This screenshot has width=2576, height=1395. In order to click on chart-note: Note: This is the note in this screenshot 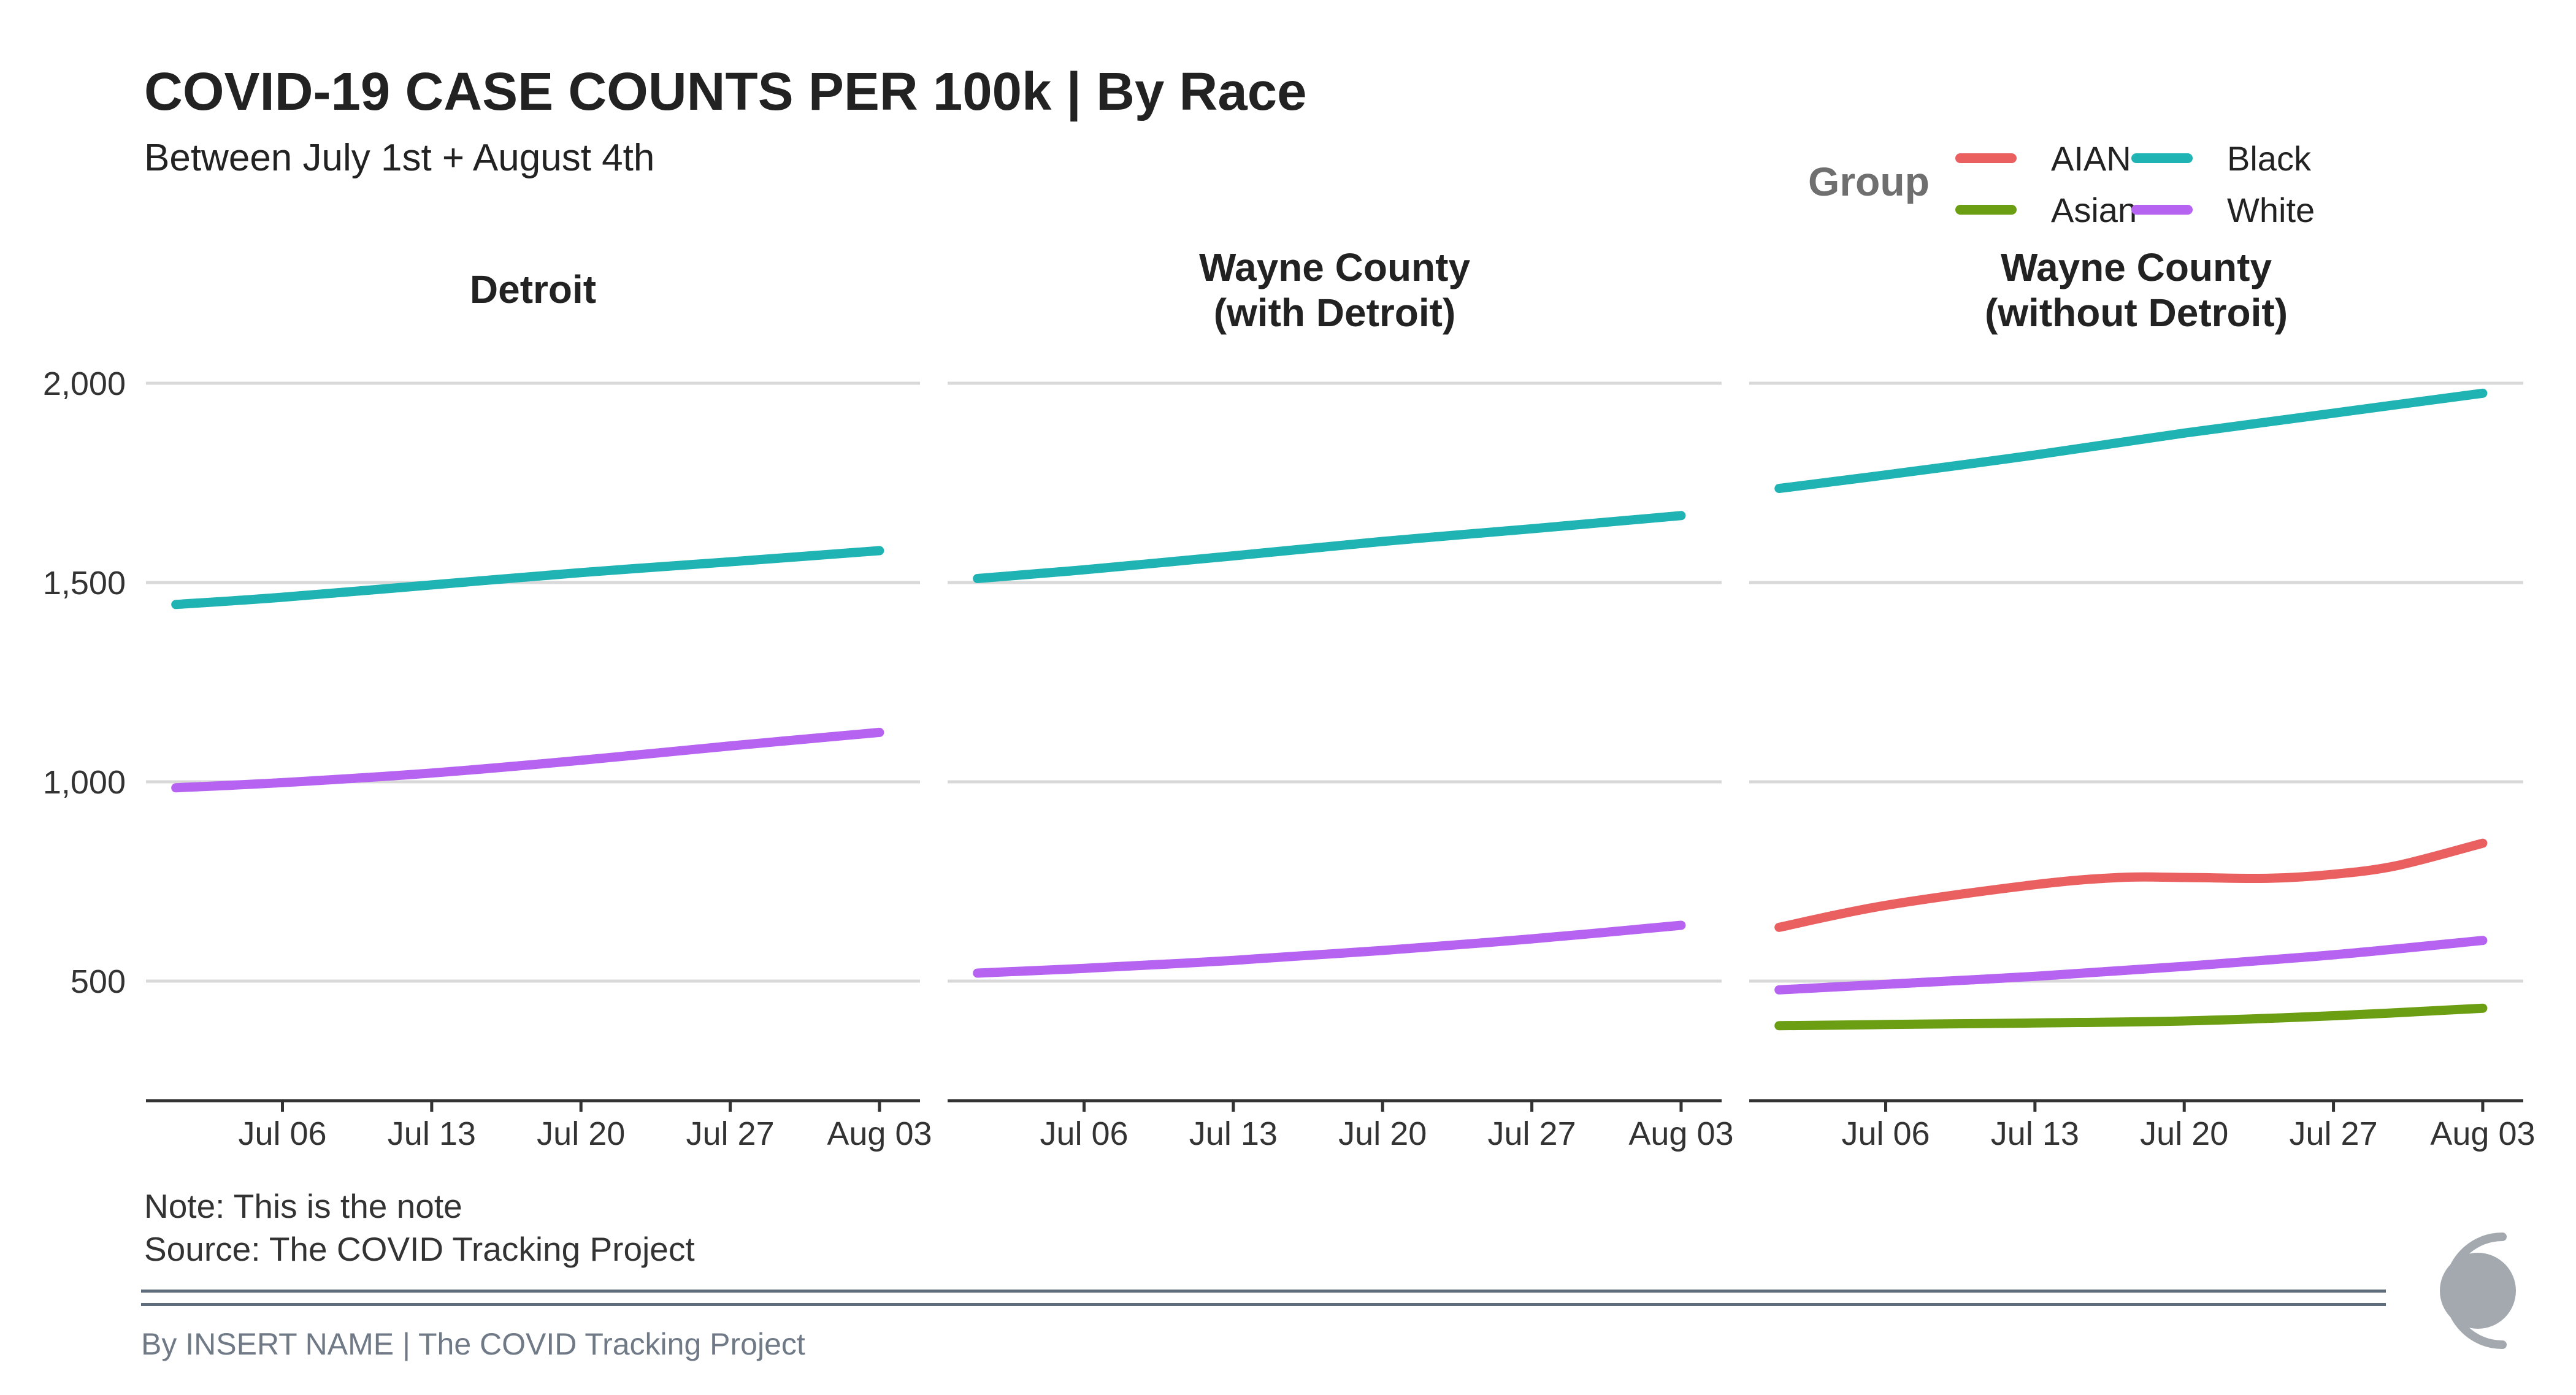, I will do `click(303, 1206)`.